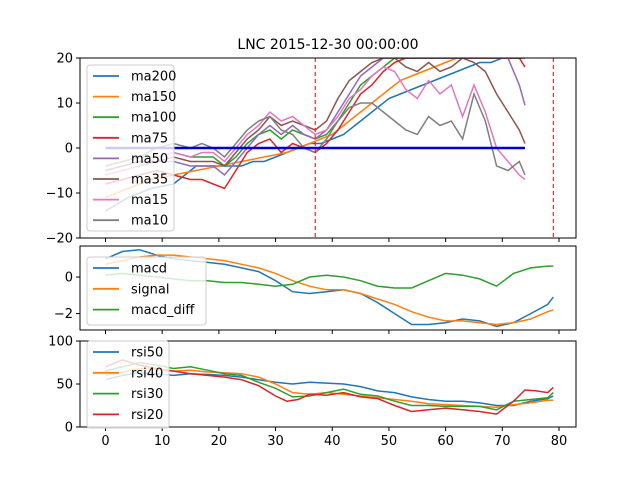 The height and width of the screenshot is (480, 640). I want to click on x-tick-label: 50, so click(389, 441).